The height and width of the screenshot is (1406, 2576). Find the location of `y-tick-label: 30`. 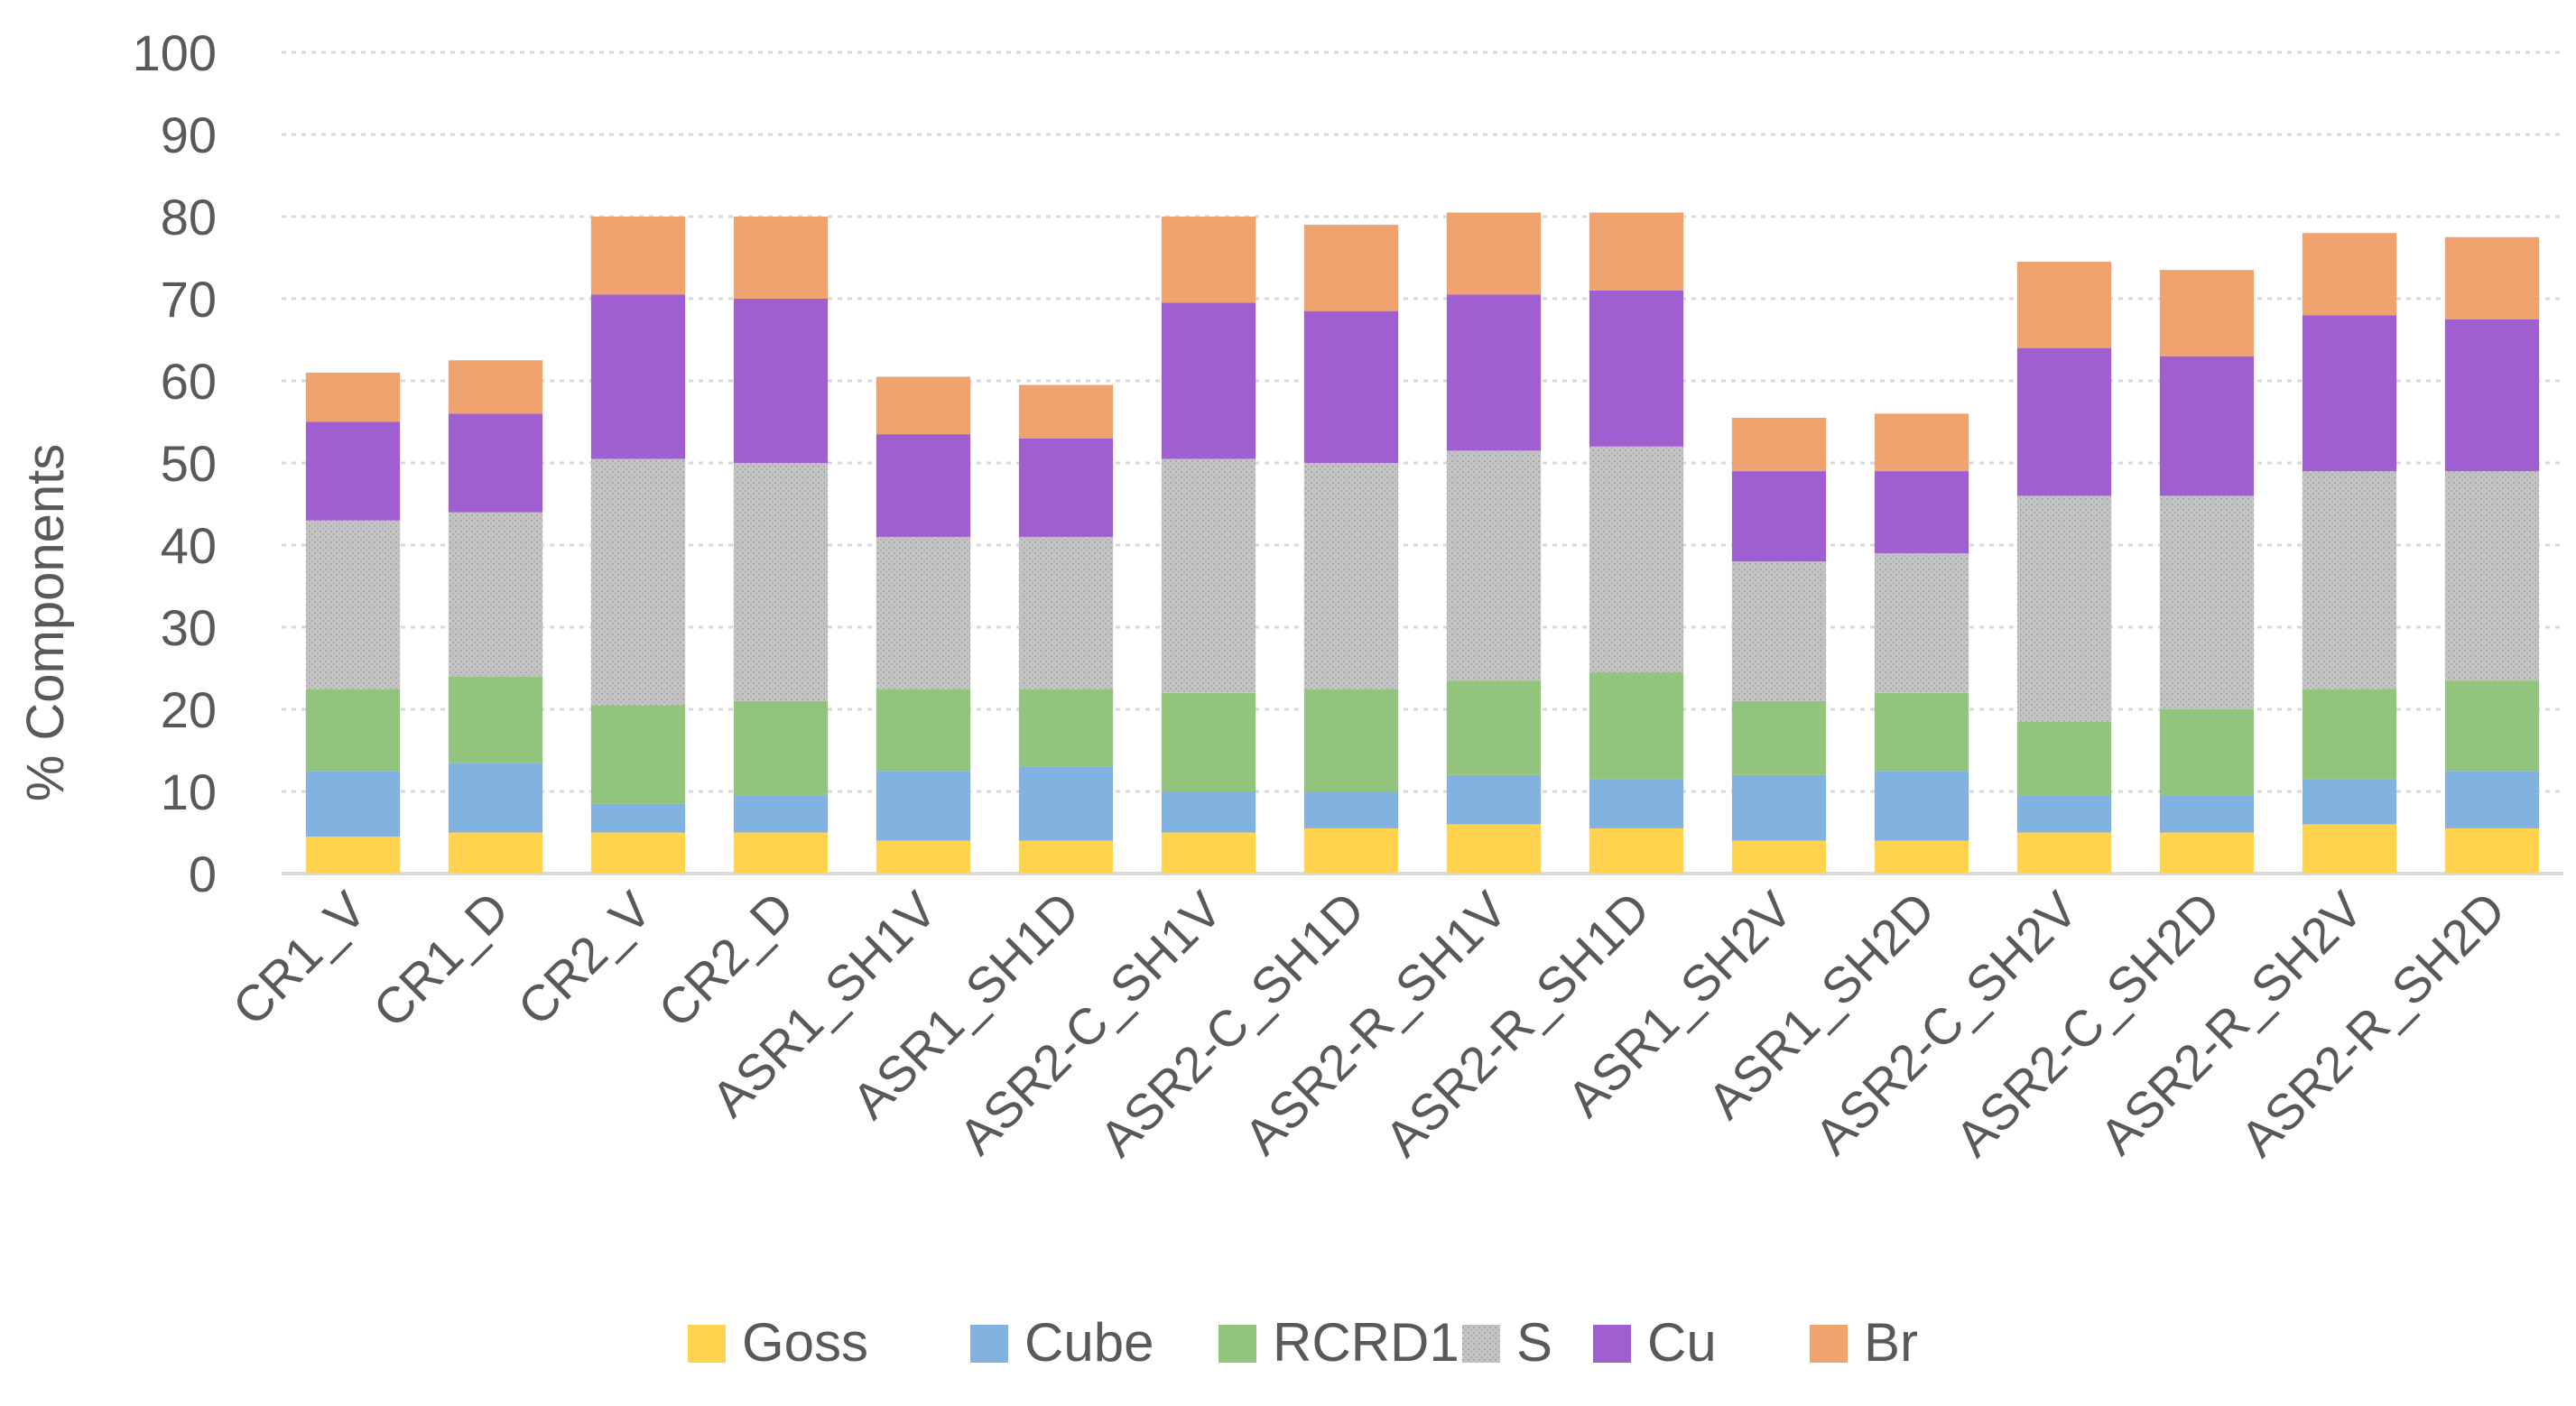

y-tick-label: 30 is located at coordinates (189, 627).